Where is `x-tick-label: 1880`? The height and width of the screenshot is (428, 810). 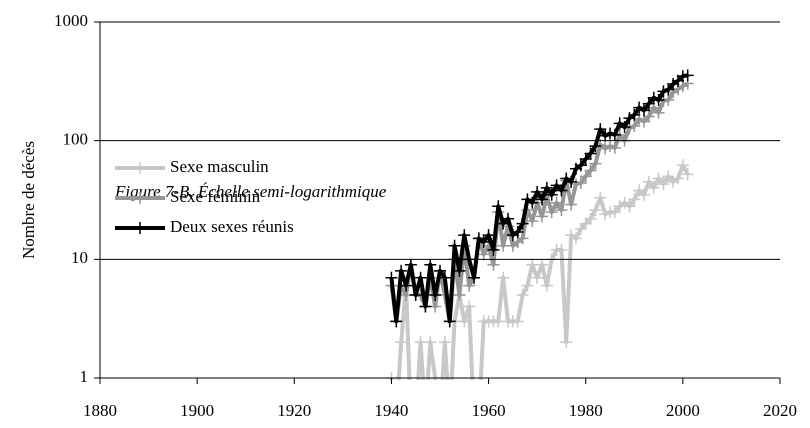 x-tick-label: 1880 is located at coordinates (100, 410).